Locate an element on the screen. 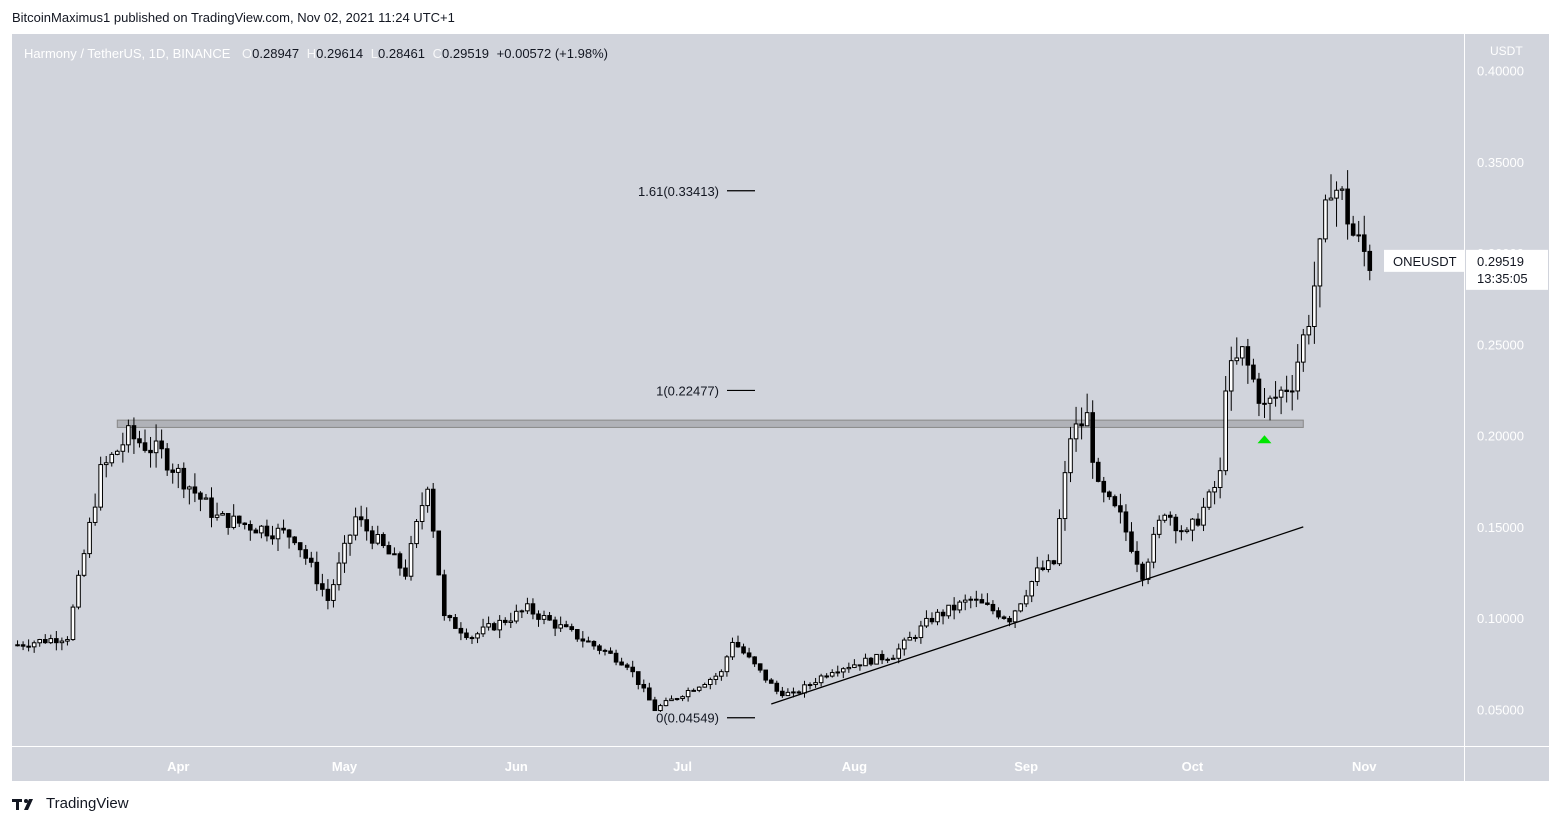 This screenshot has height=826, width=1562. price-tick-label: 0.10000 is located at coordinates (1500, 618).